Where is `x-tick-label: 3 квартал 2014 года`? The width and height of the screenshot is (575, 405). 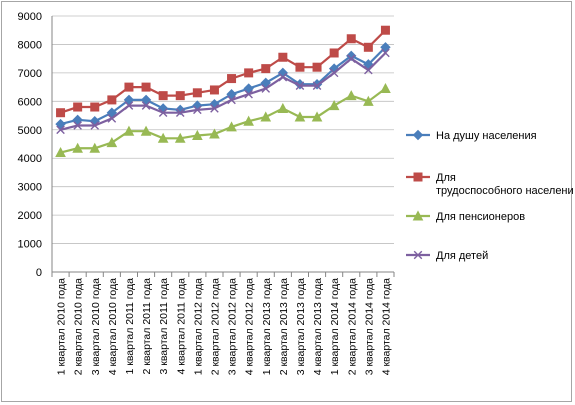 x-tick-label: 3 квартал 2014 года is located at coordinates (369, 326).